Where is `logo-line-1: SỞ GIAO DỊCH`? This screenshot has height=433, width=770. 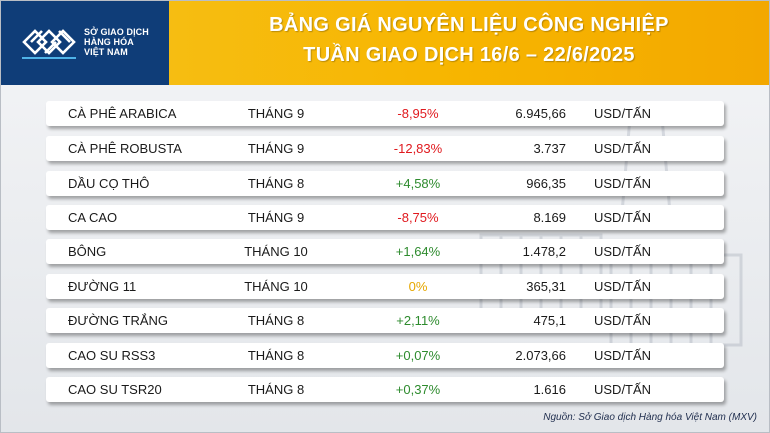 logo-line-1: SỞ GIAO DỊCH is located at coordinates (116, 32).